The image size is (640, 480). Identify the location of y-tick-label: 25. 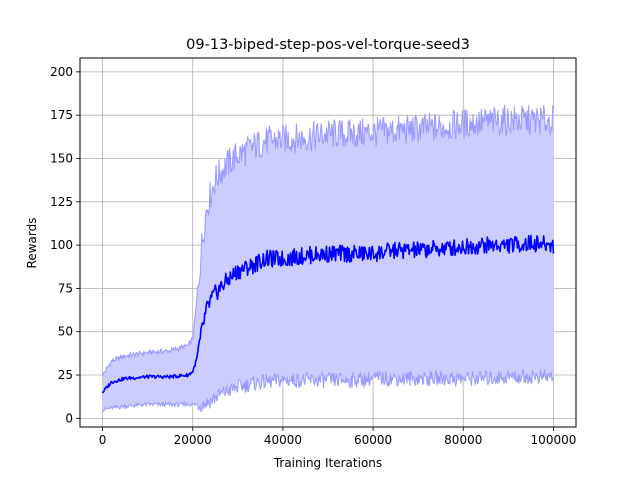
(65, 375).